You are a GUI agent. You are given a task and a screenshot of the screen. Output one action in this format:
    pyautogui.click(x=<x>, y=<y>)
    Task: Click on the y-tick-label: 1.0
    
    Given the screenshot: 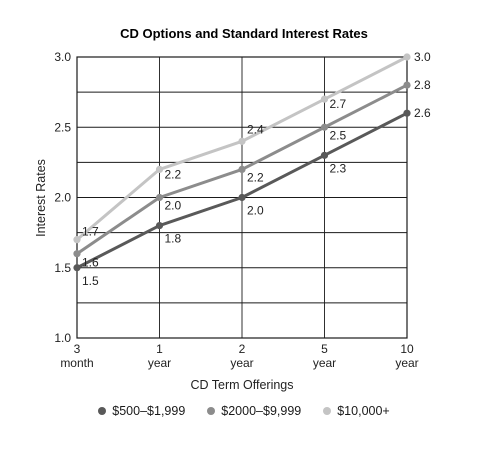 What is the action you would take?
    pyautogui.click(x=62, y=338)
    